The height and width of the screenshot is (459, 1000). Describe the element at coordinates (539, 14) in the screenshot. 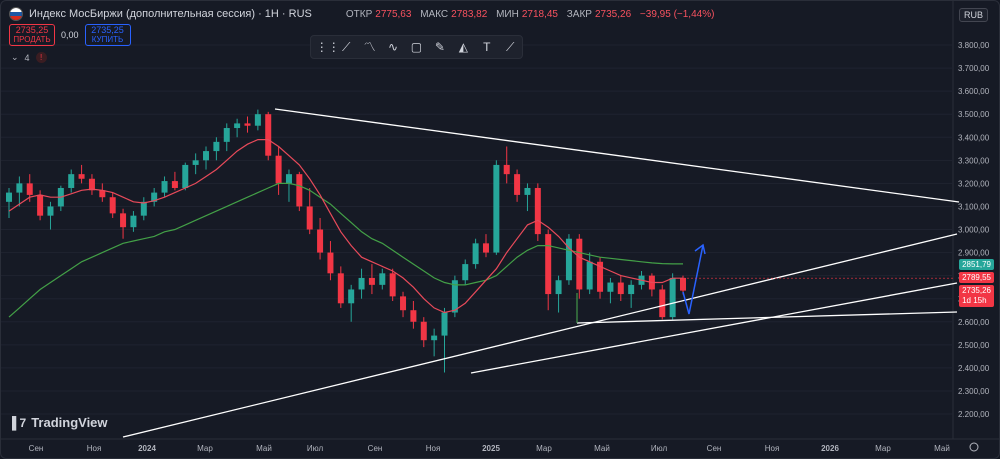

I see `low-value: 2718,45` at that location.